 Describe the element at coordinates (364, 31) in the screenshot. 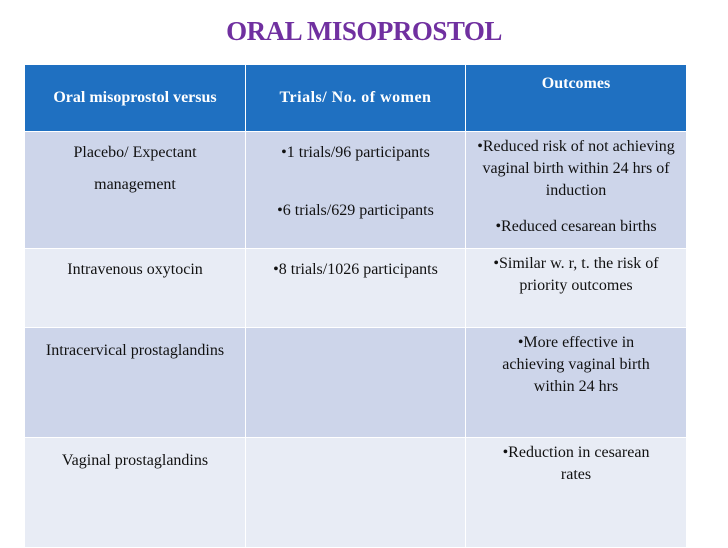

I see `slide-title: ORAL MISOPROSTOL` at that location.